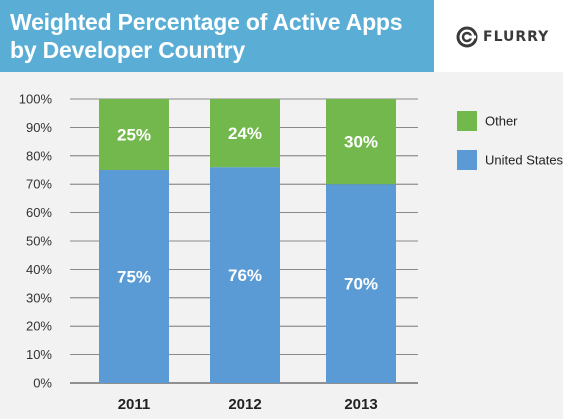  I want to click on flurry-logo-icon, so click(467, 37).